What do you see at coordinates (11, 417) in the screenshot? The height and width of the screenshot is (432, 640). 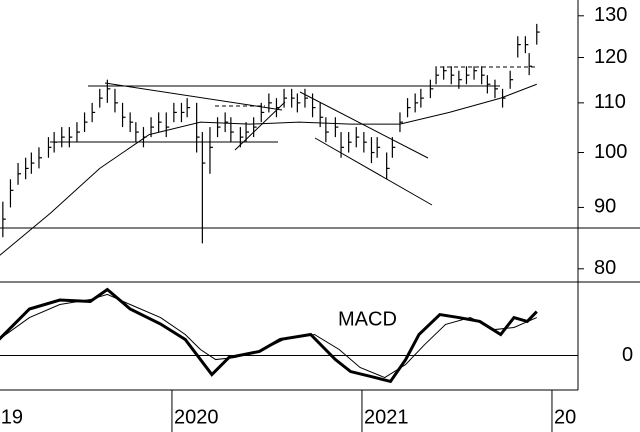 I see `x-tick-label: 019` at bounding box center [11, 417].